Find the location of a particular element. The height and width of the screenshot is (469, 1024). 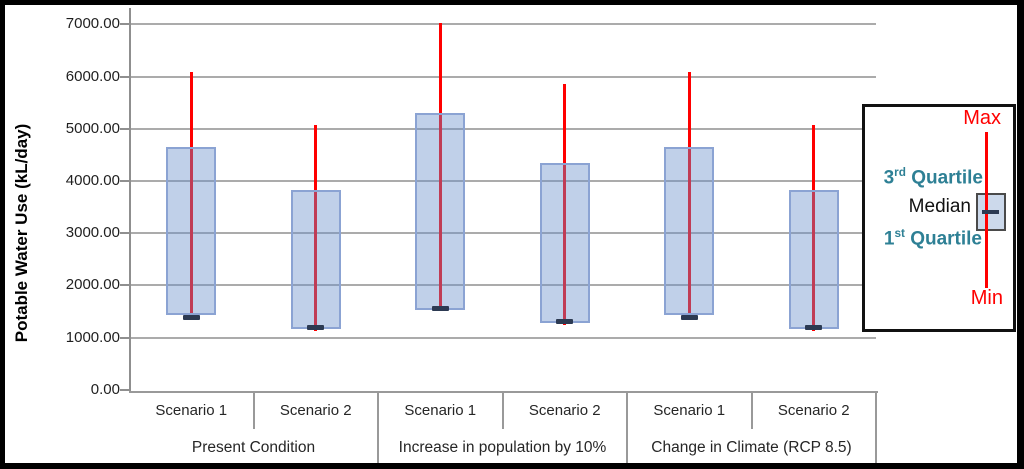

legend-quartile-box is located at coordinates (991, 212).